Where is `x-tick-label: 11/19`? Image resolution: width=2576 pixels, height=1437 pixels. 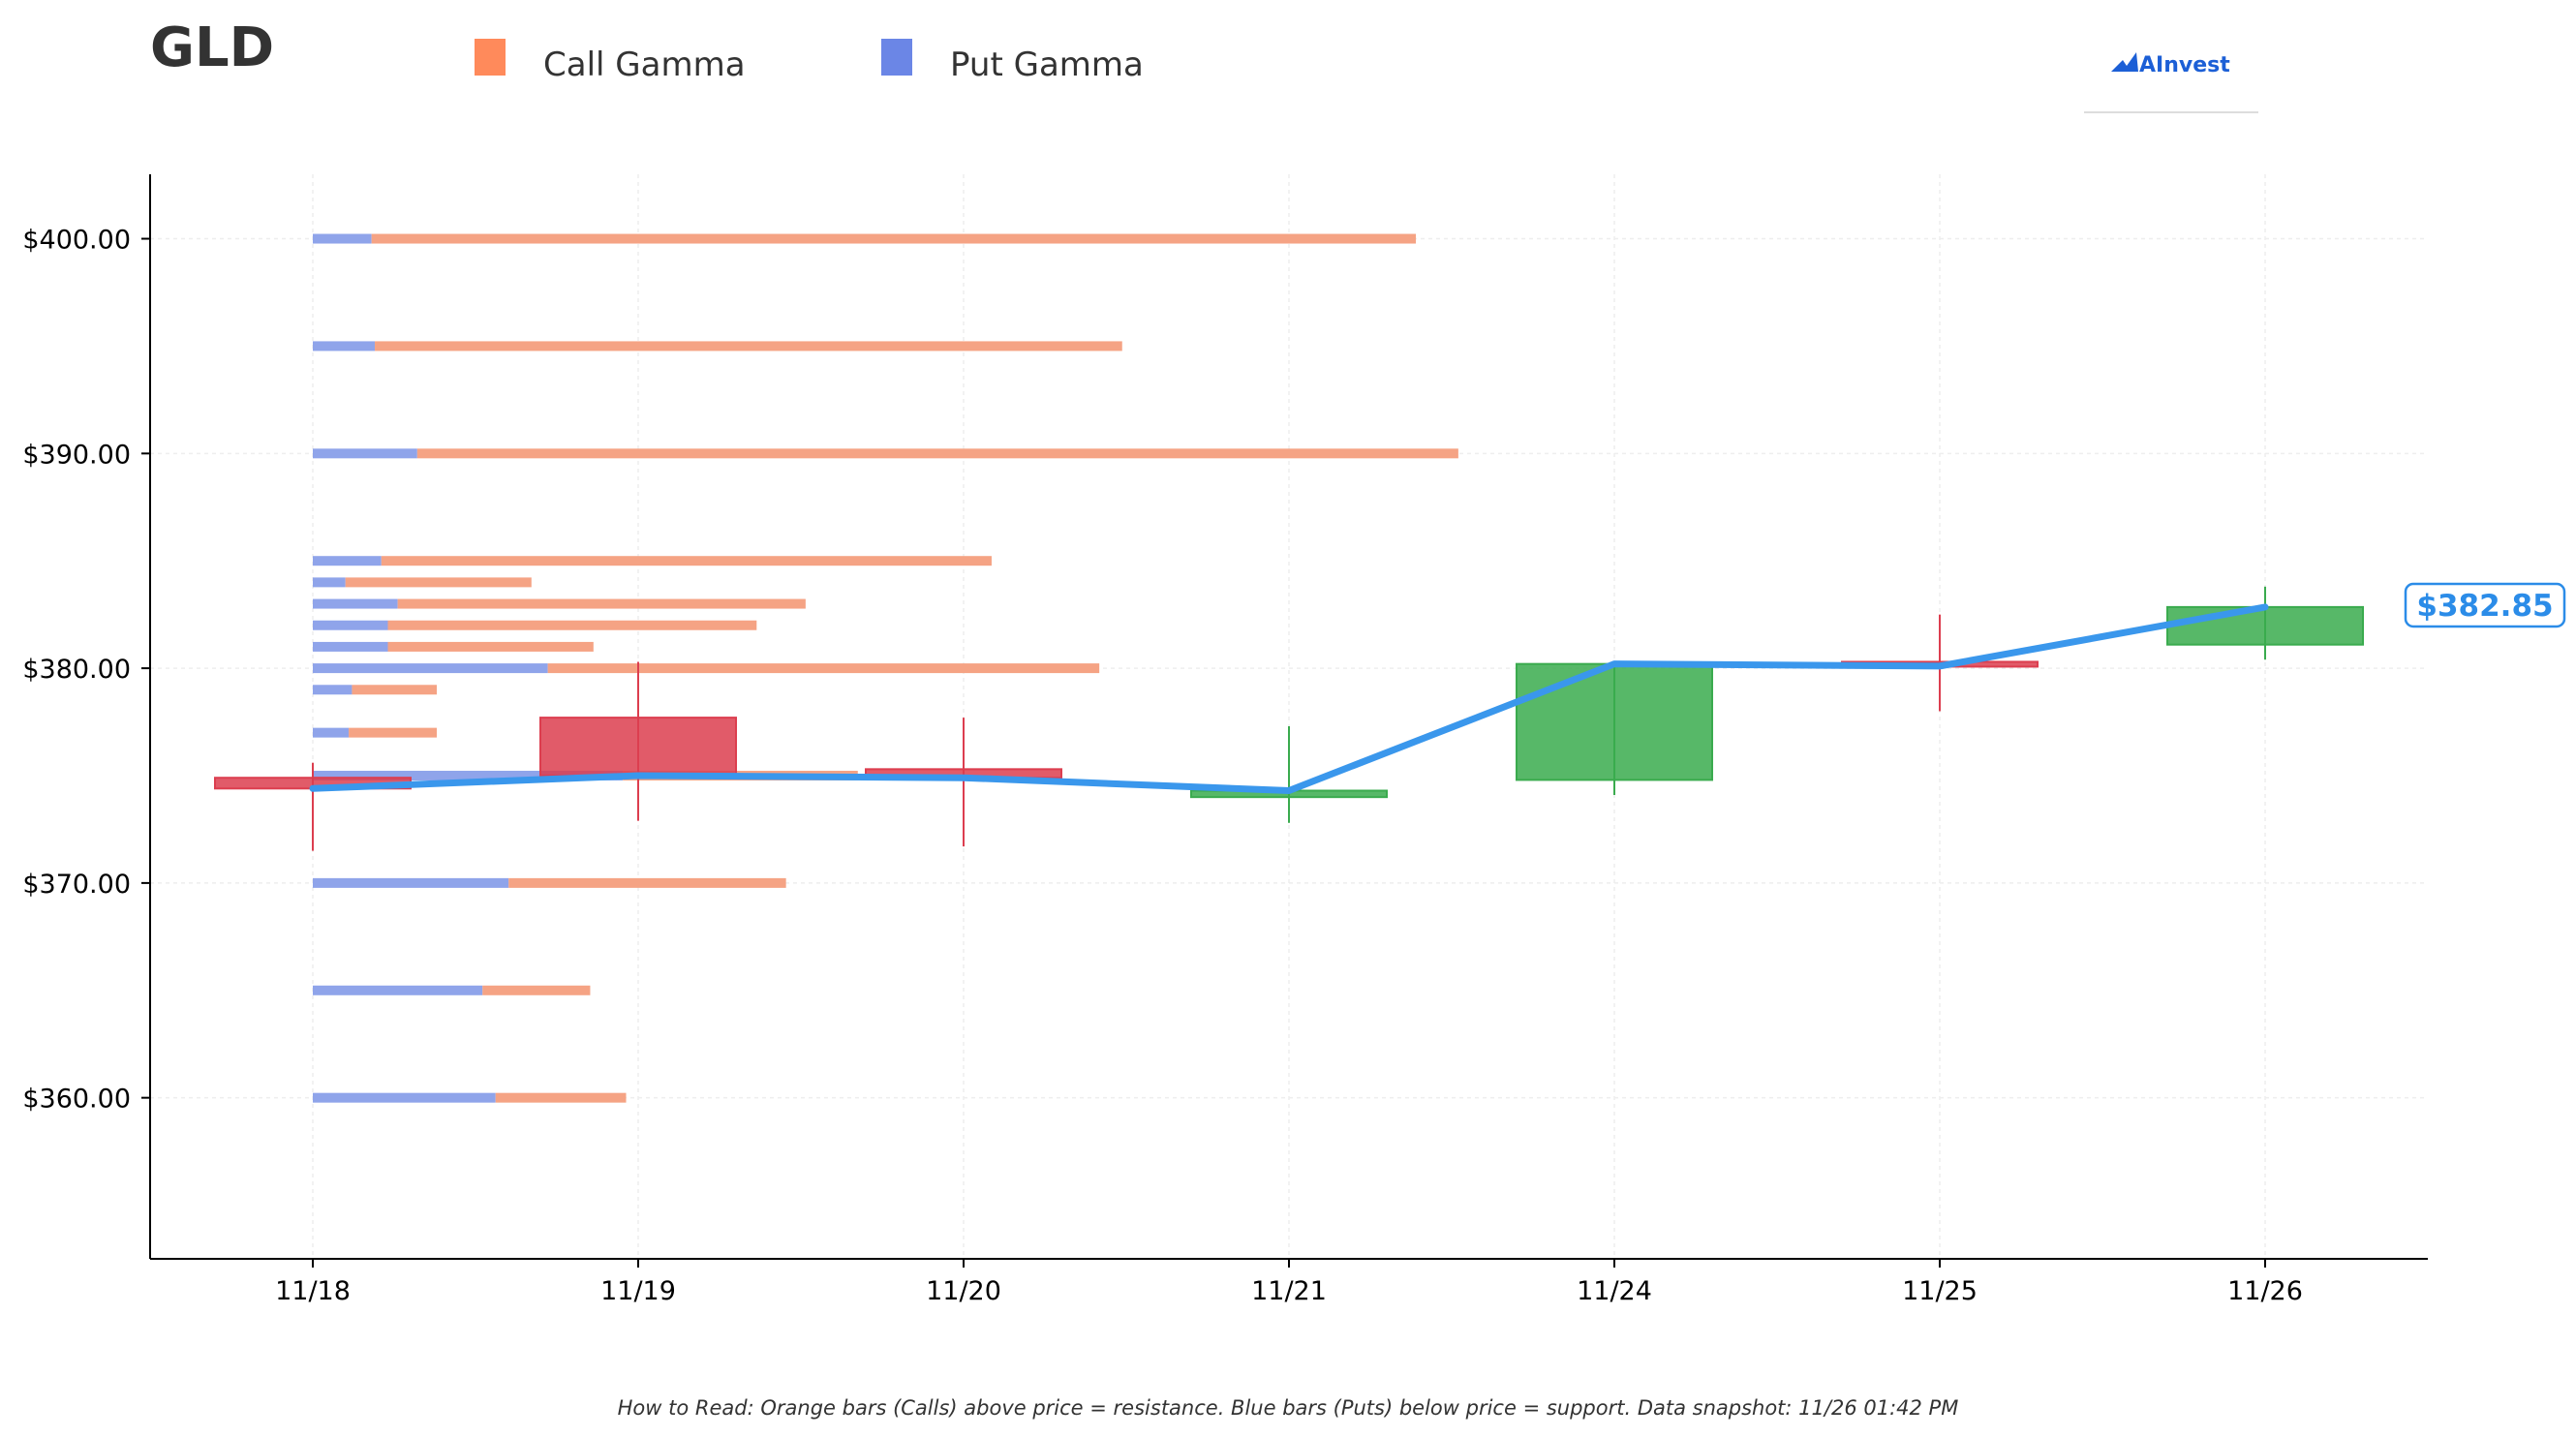
x-tick-label: 11/19 is located at coordinates (638, 1291).